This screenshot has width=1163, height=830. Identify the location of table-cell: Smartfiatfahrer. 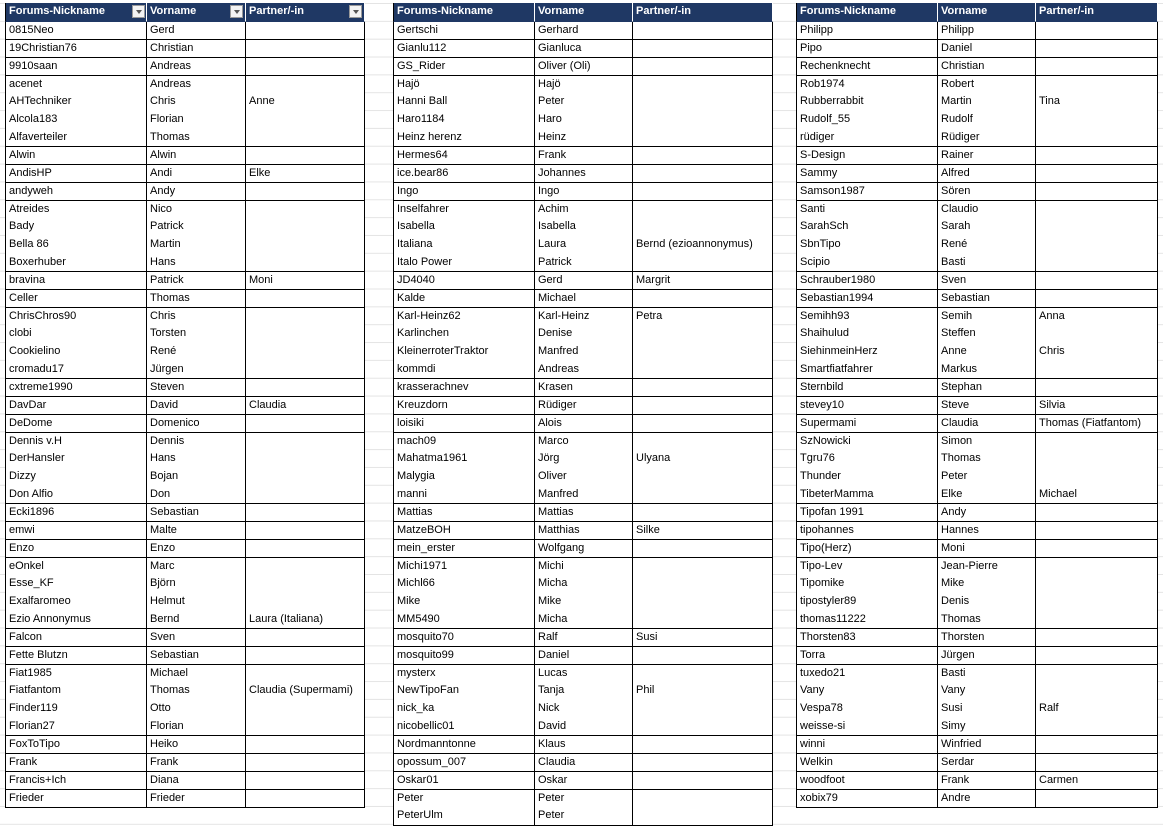
(867, 370).